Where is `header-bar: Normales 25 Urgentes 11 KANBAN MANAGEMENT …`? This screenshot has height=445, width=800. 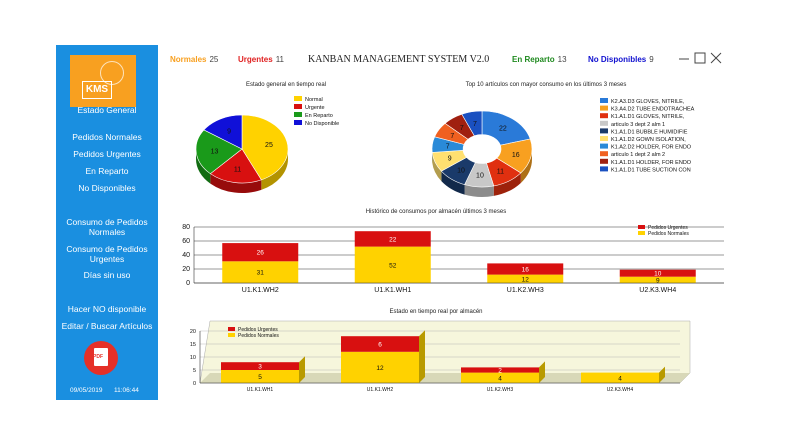
header-bar: Normales 25 Urgentes 11 KANBAN MANAGEMENT … is located at coordinates (447, 58).